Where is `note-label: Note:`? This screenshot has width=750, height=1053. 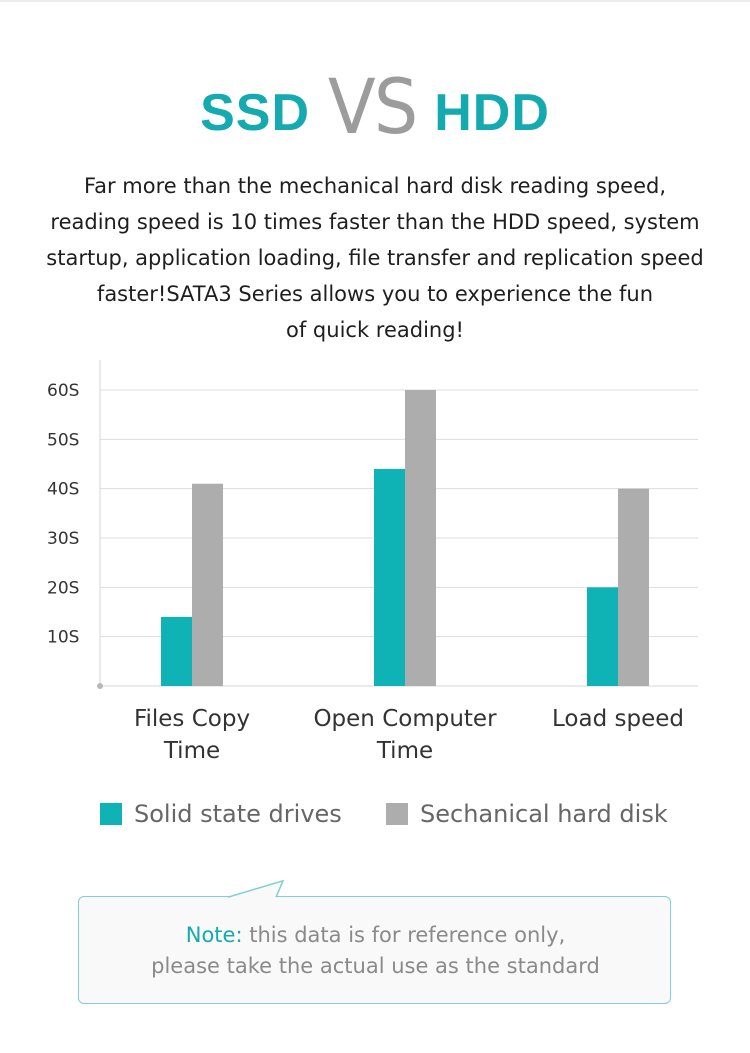
note-label: Note: is located at coordinates (214, 935).